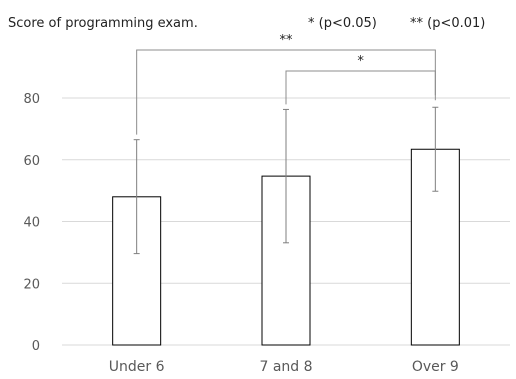  What do you see at coordinates (36, 346) in the screenshot?
I see `y-tick-label-0: 0` at bounding box center [36, 346].